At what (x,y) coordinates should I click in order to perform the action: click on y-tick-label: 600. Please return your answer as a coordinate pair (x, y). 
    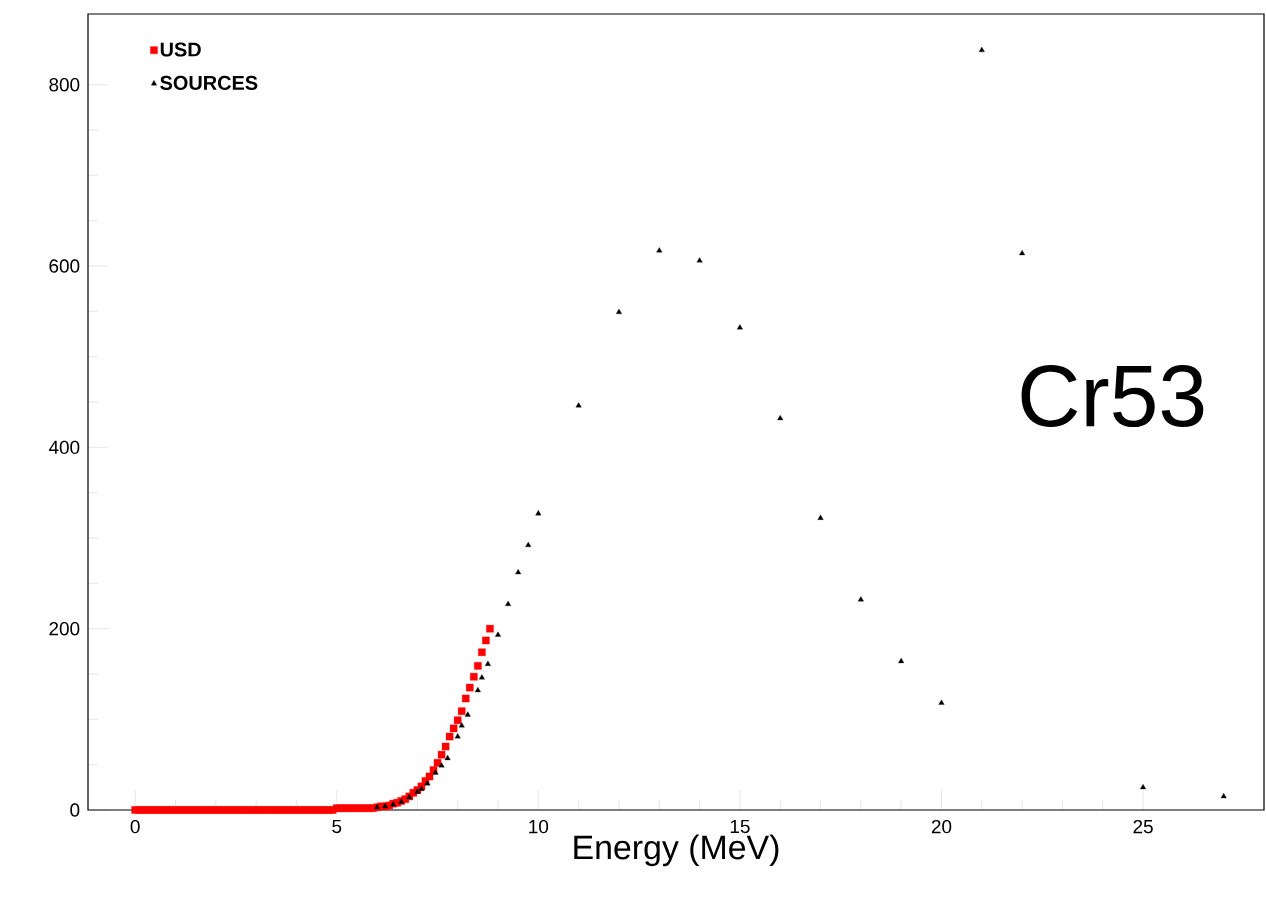
    Looking at the image, I should click on (64, 266).